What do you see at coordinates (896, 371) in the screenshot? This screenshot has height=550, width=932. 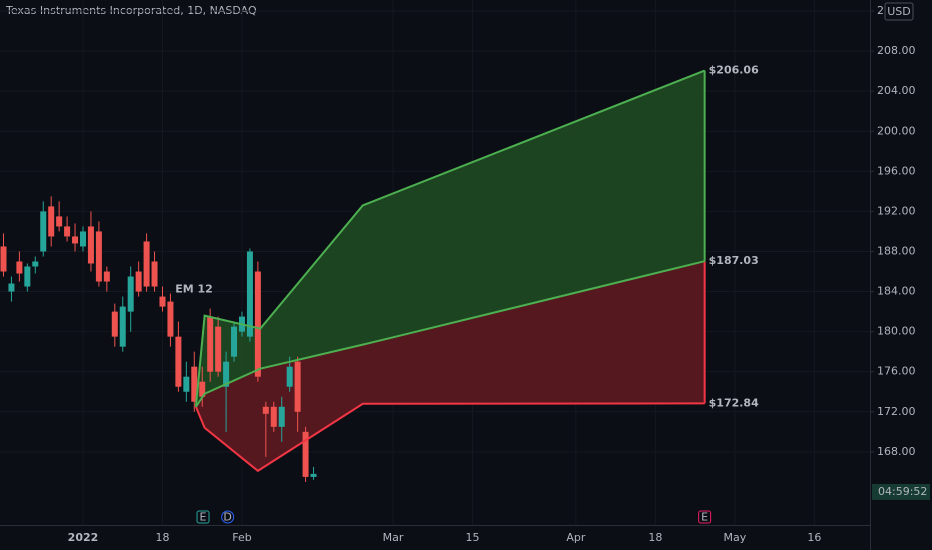 I see `y-tick-label: 176.00` at bounding box center [896, 371].